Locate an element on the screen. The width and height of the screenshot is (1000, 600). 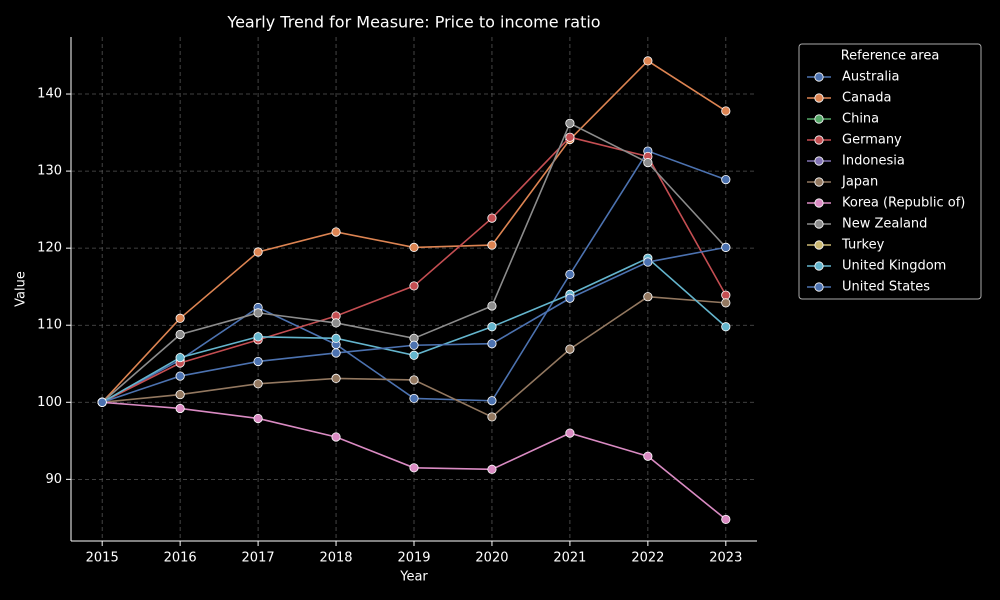
legend-label: Canada is located at coordinates (866, 98).